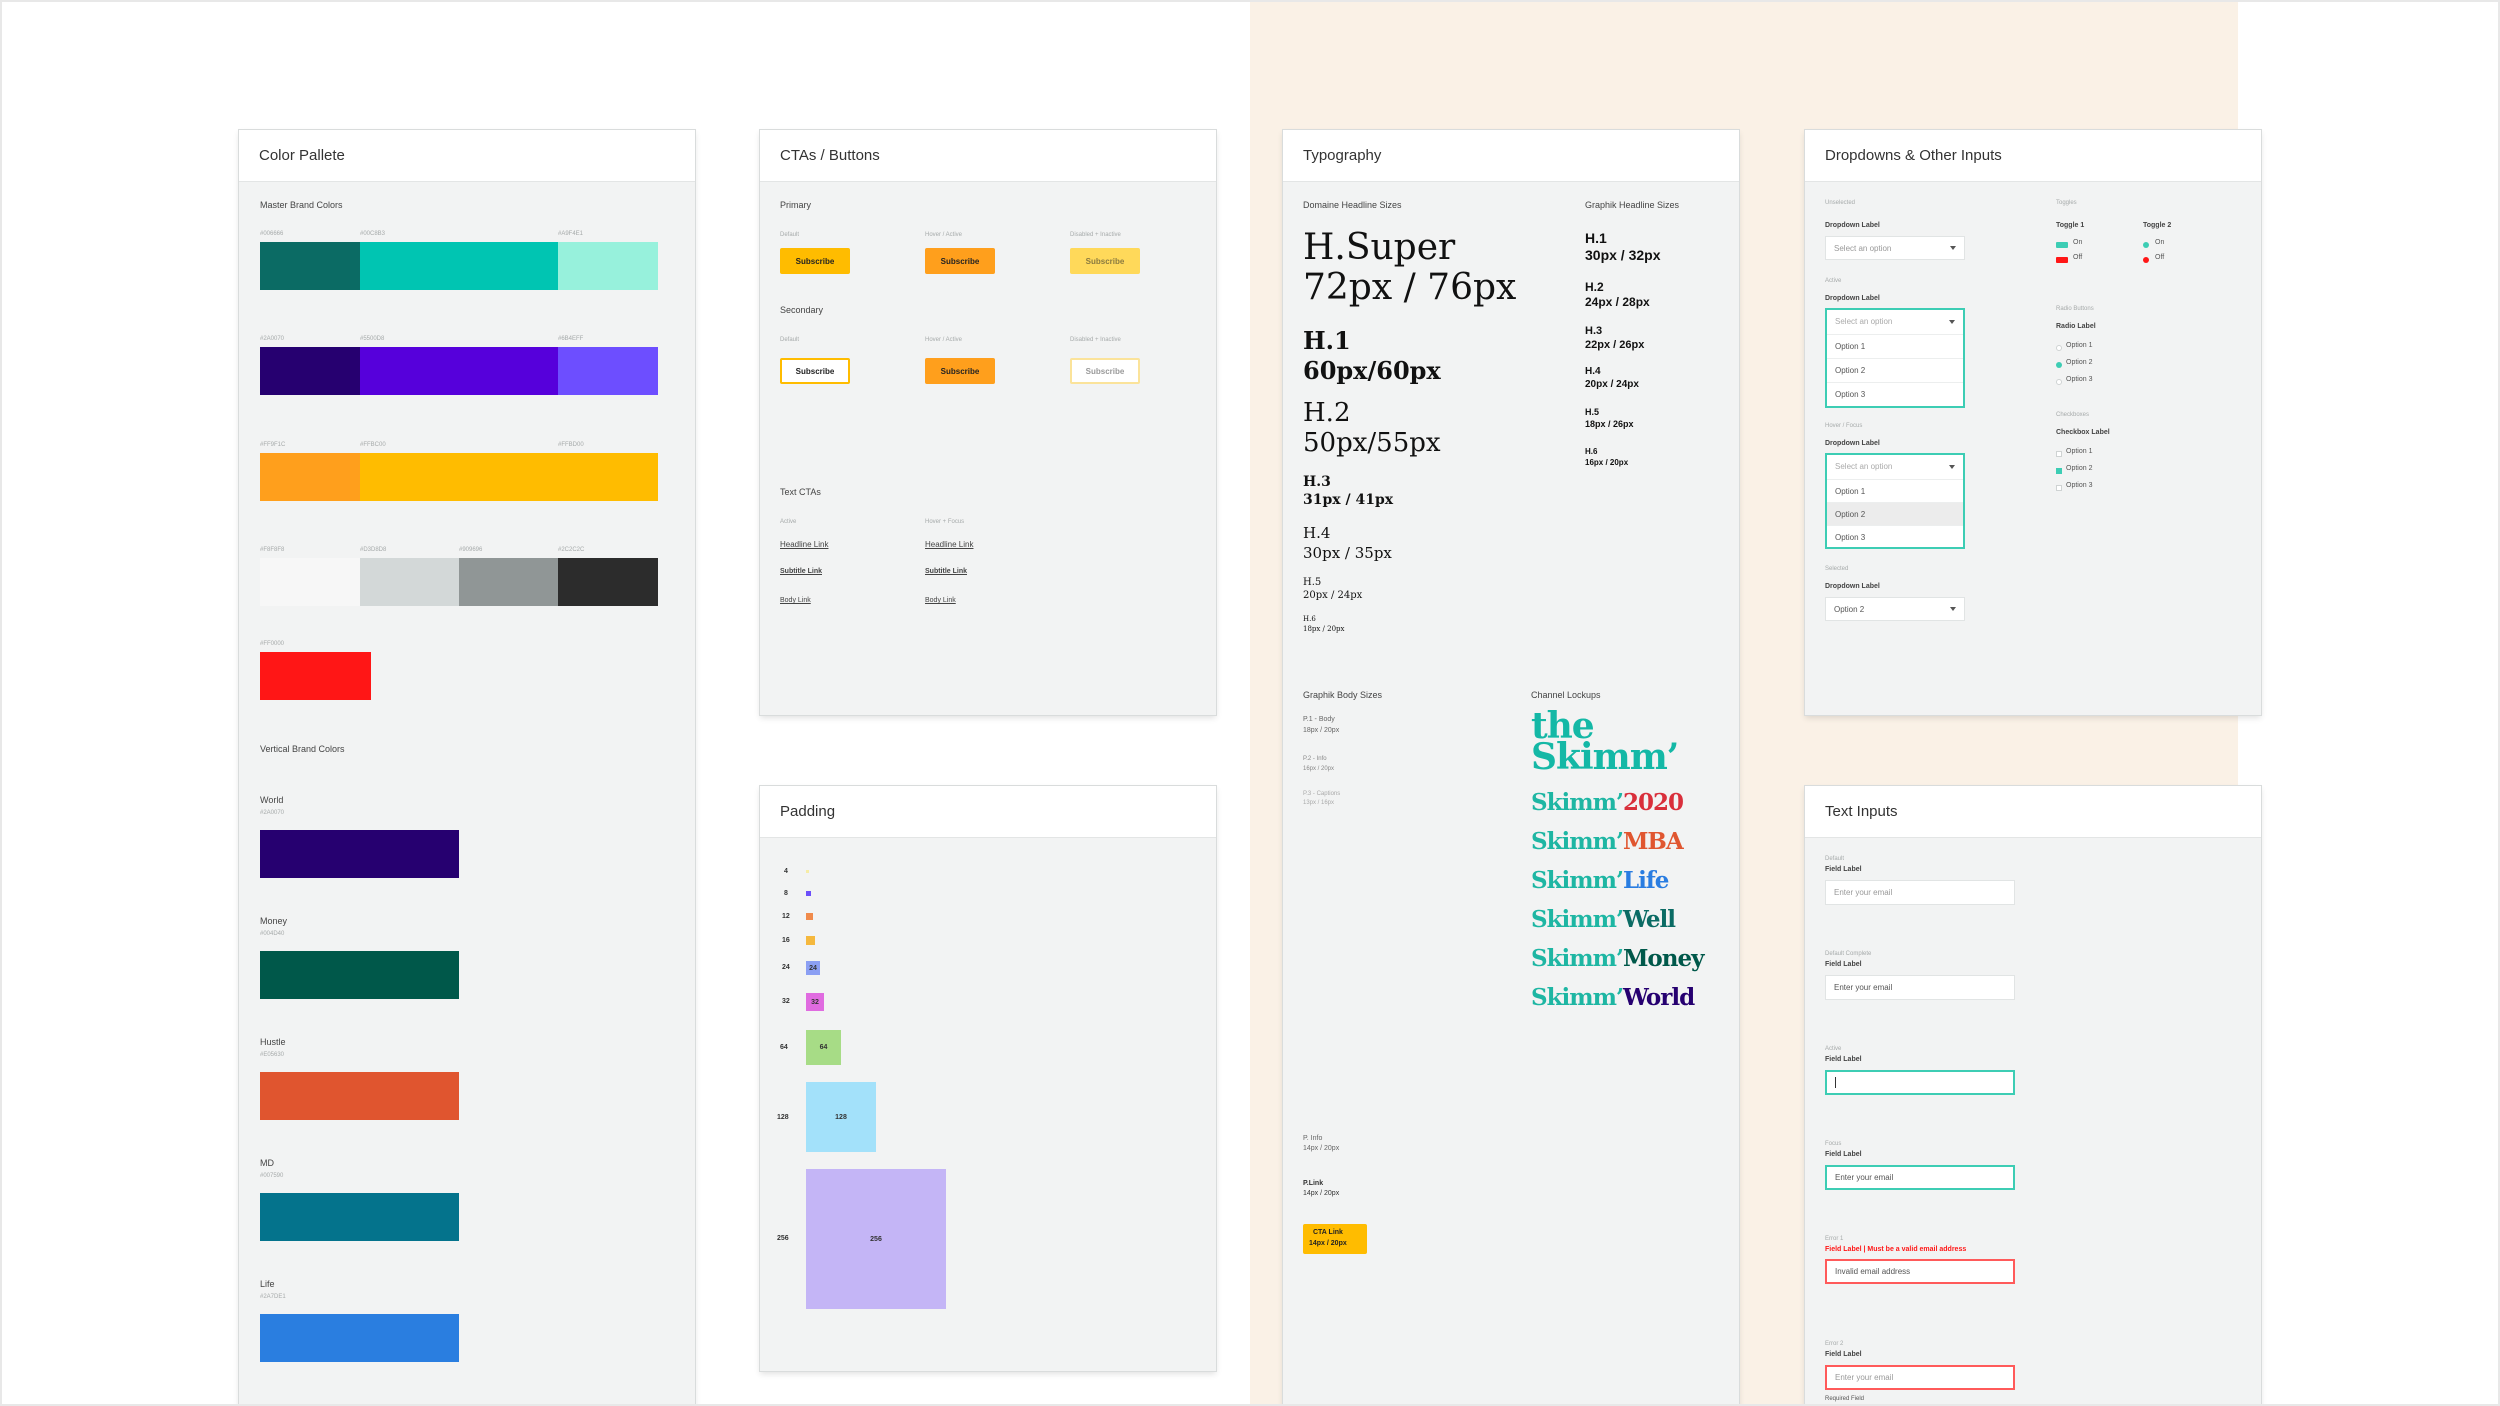 The height and width of the screenshot is (1406, 2500). I want to click on state-label: Focus, so click(1833, 1144).